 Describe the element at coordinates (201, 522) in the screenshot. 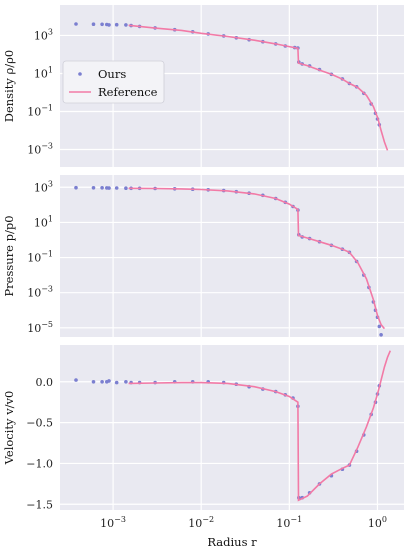

I see `x-tick-label: 10⁻²` at that location.